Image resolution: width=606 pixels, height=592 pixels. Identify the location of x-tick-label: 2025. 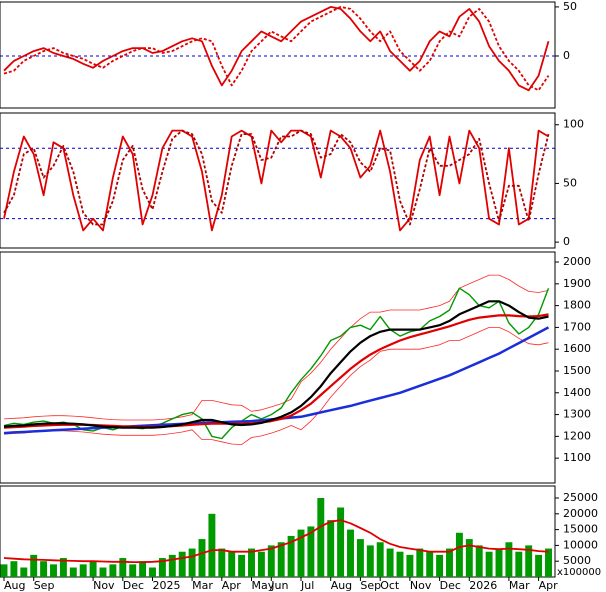
(167, 585).